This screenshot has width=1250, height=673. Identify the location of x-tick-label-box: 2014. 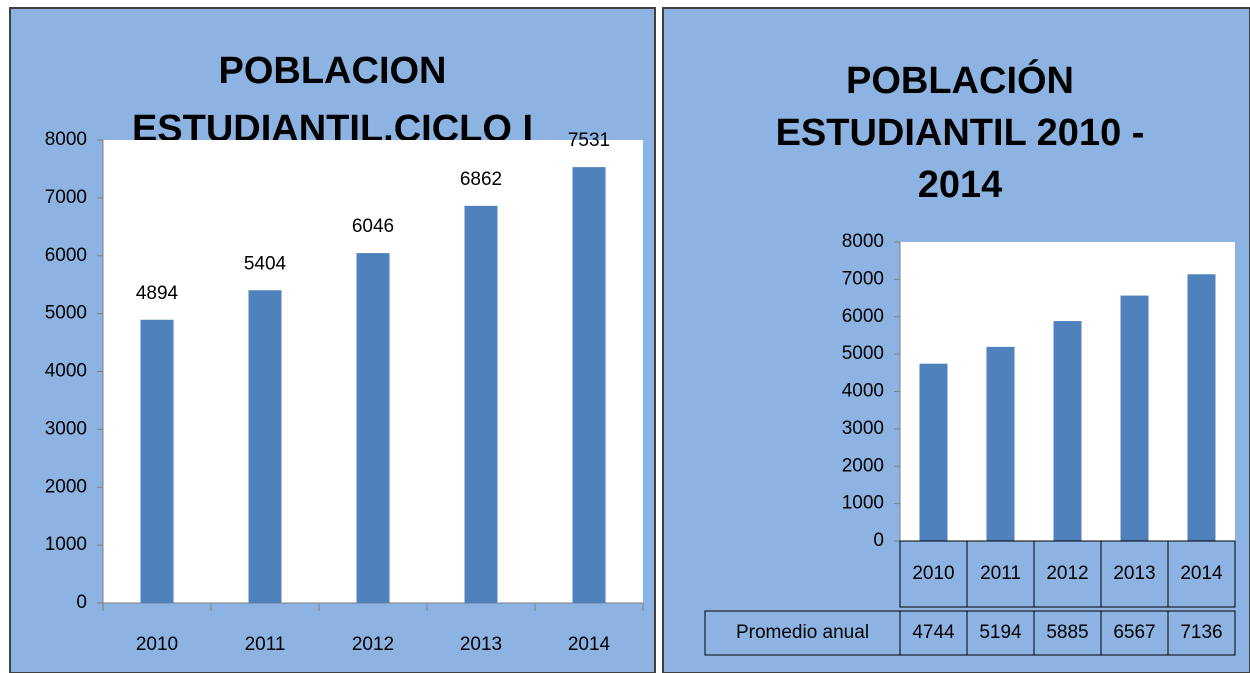
(1201, 573).